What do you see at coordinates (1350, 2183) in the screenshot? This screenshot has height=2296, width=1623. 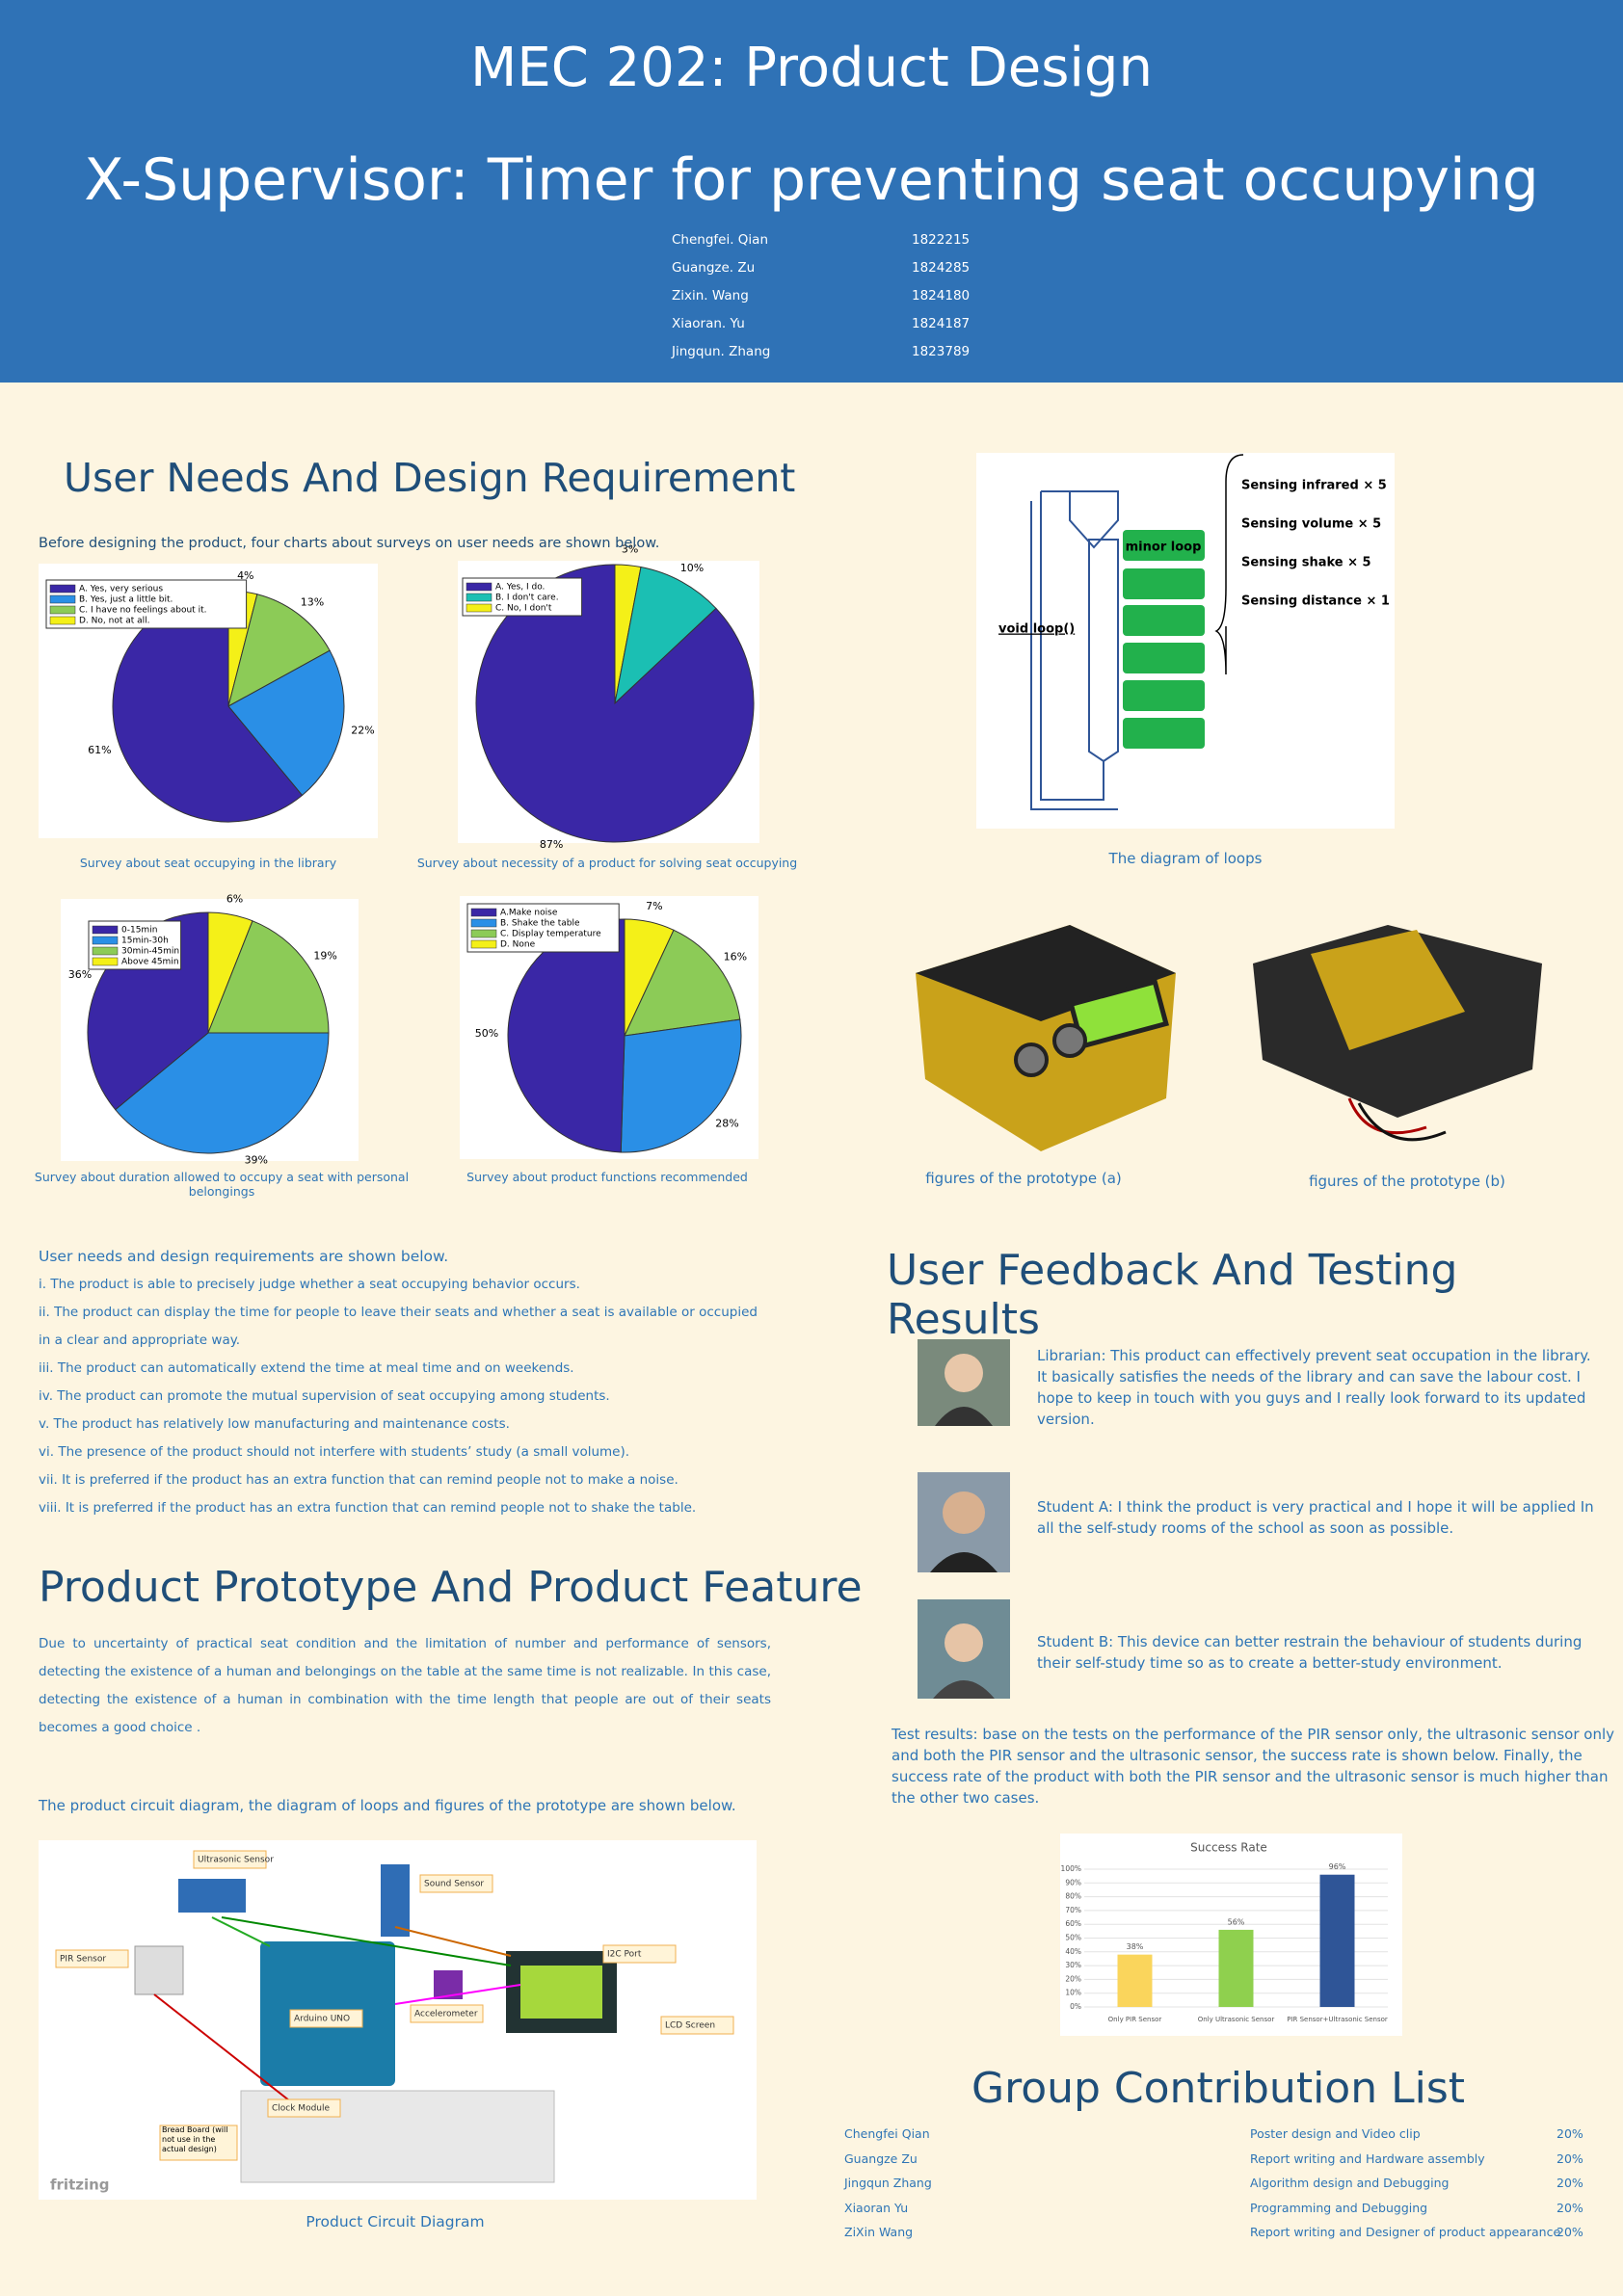 I see `task: Algorithm design and Debugging` at bounding box center [1350, 2183].